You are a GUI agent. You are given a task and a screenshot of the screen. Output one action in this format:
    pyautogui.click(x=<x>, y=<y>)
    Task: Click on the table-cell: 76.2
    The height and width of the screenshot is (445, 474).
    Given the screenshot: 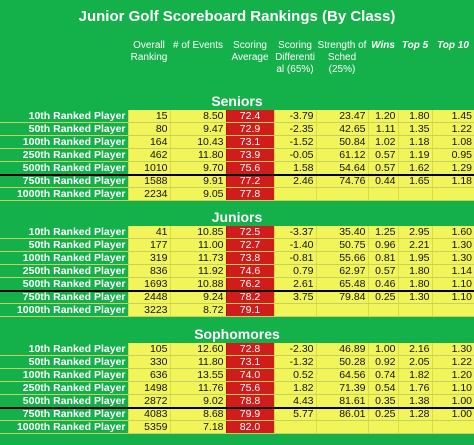 What is the action you would take?
    pyautogui.click(x=249, y=284)
    